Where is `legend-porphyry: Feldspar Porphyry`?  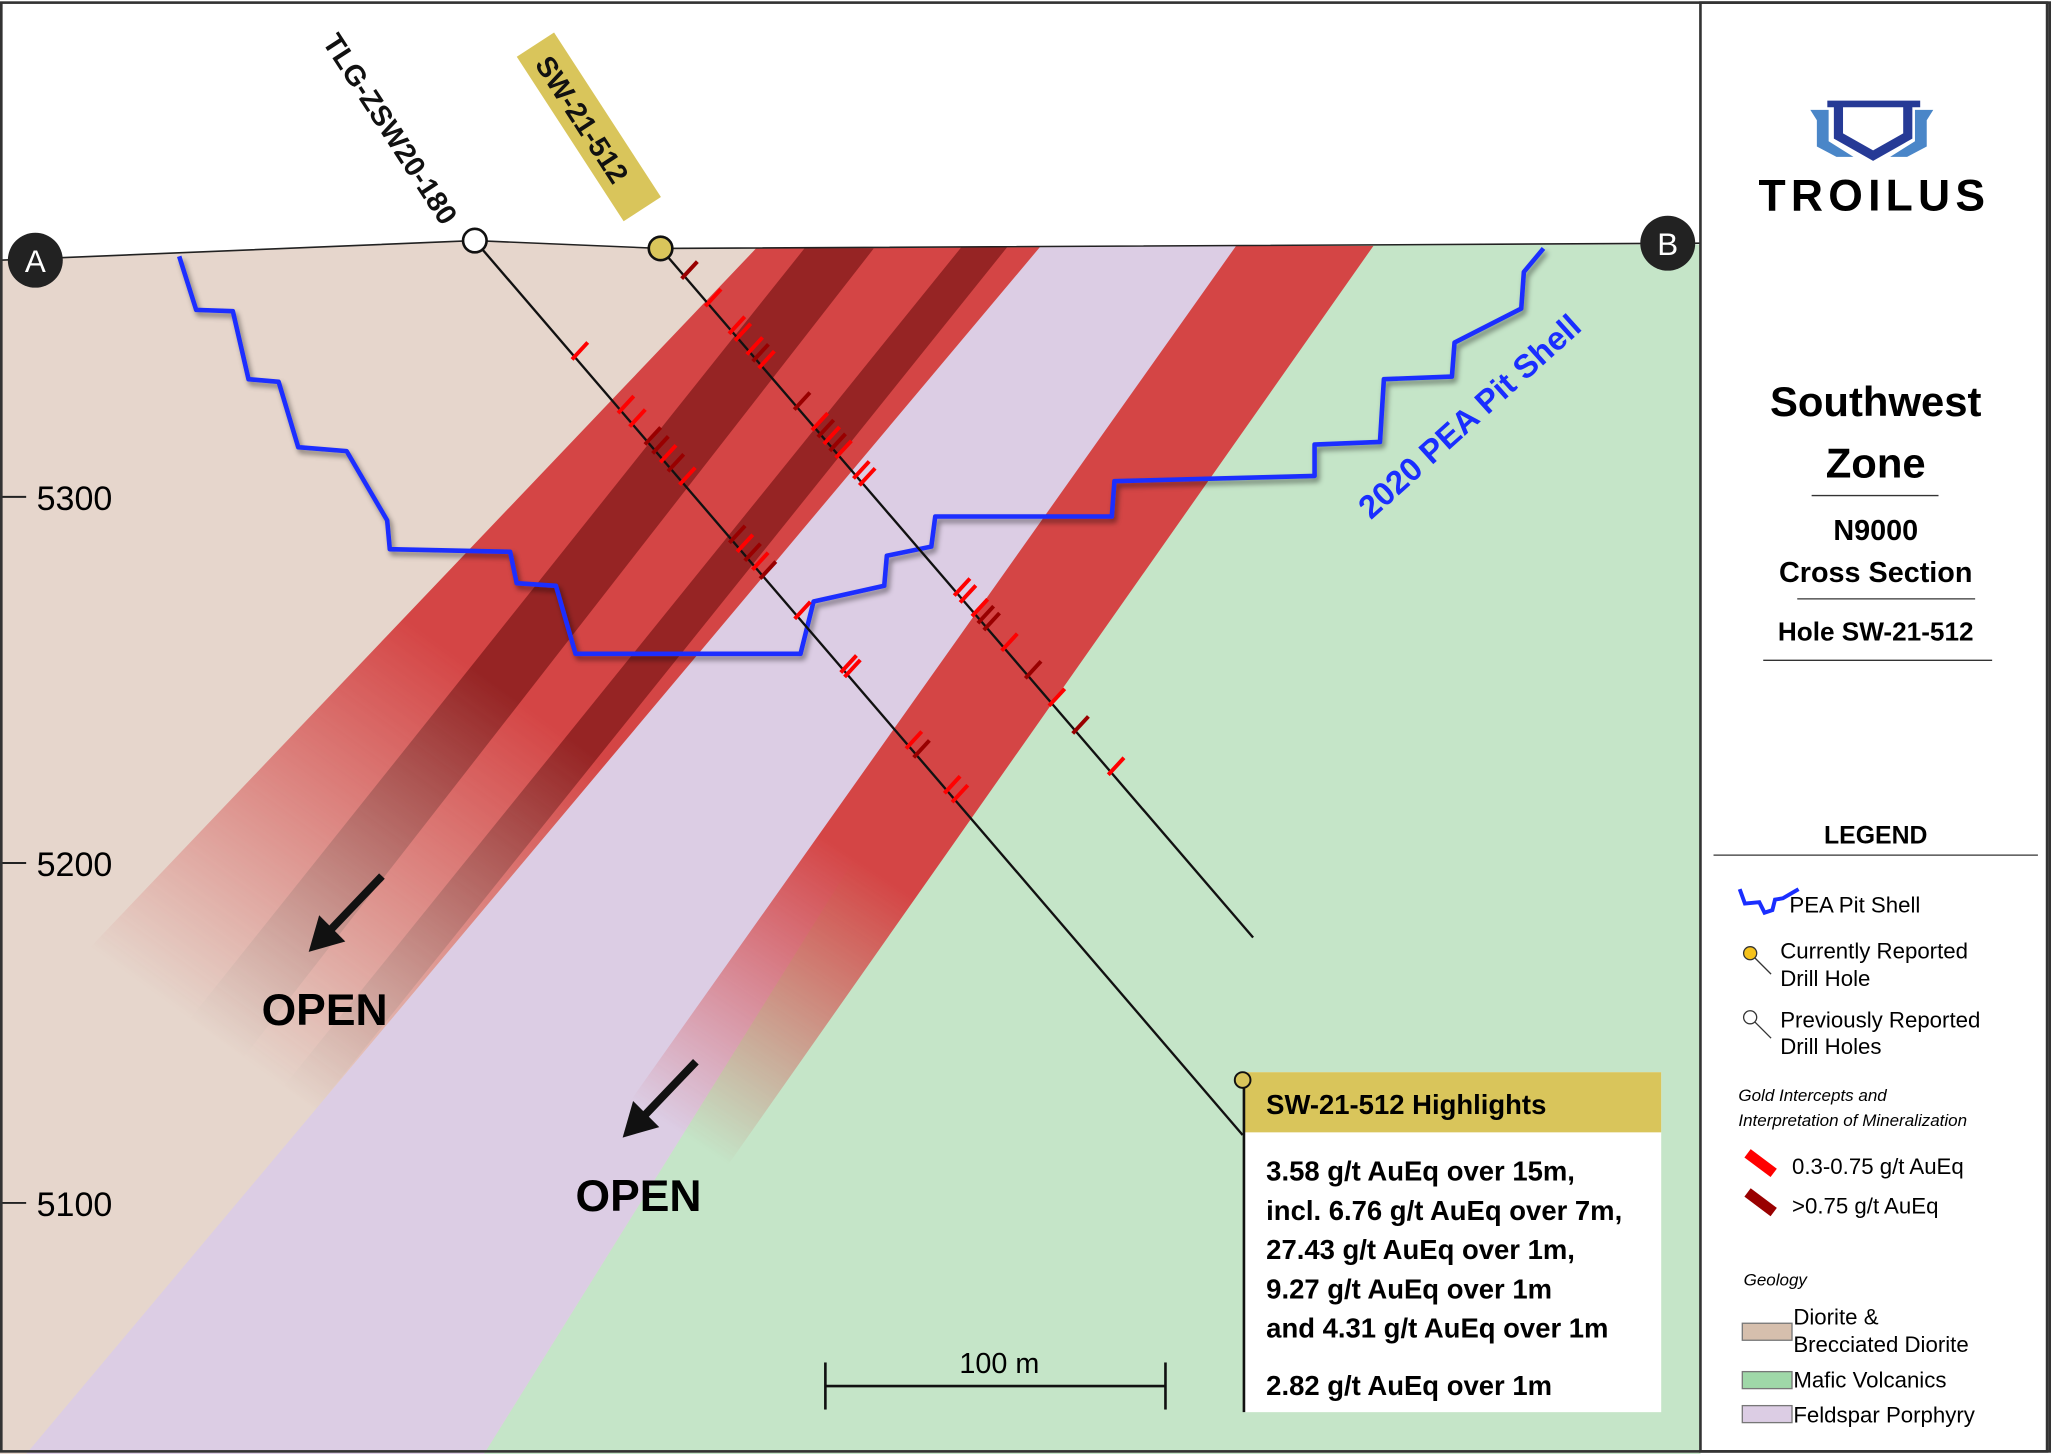 legend-porphyry: Feldspar Porphyry is located at coordinates (1884, 1415).